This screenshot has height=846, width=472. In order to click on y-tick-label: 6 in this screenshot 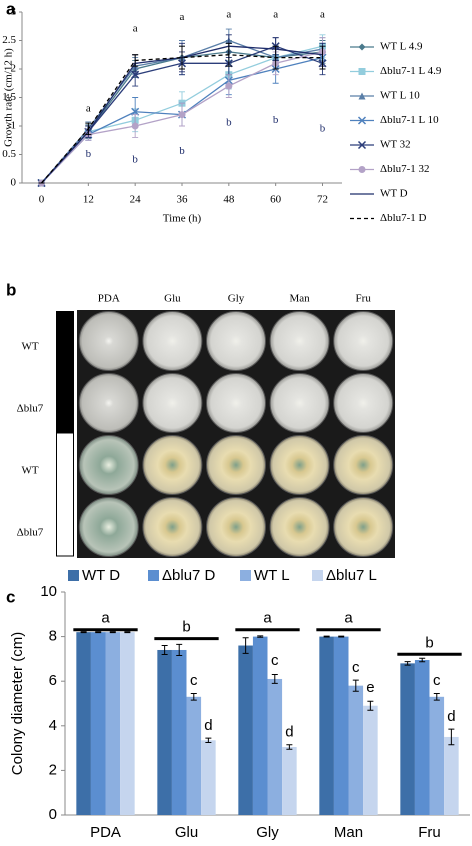, I will do `click(53, 680)`.